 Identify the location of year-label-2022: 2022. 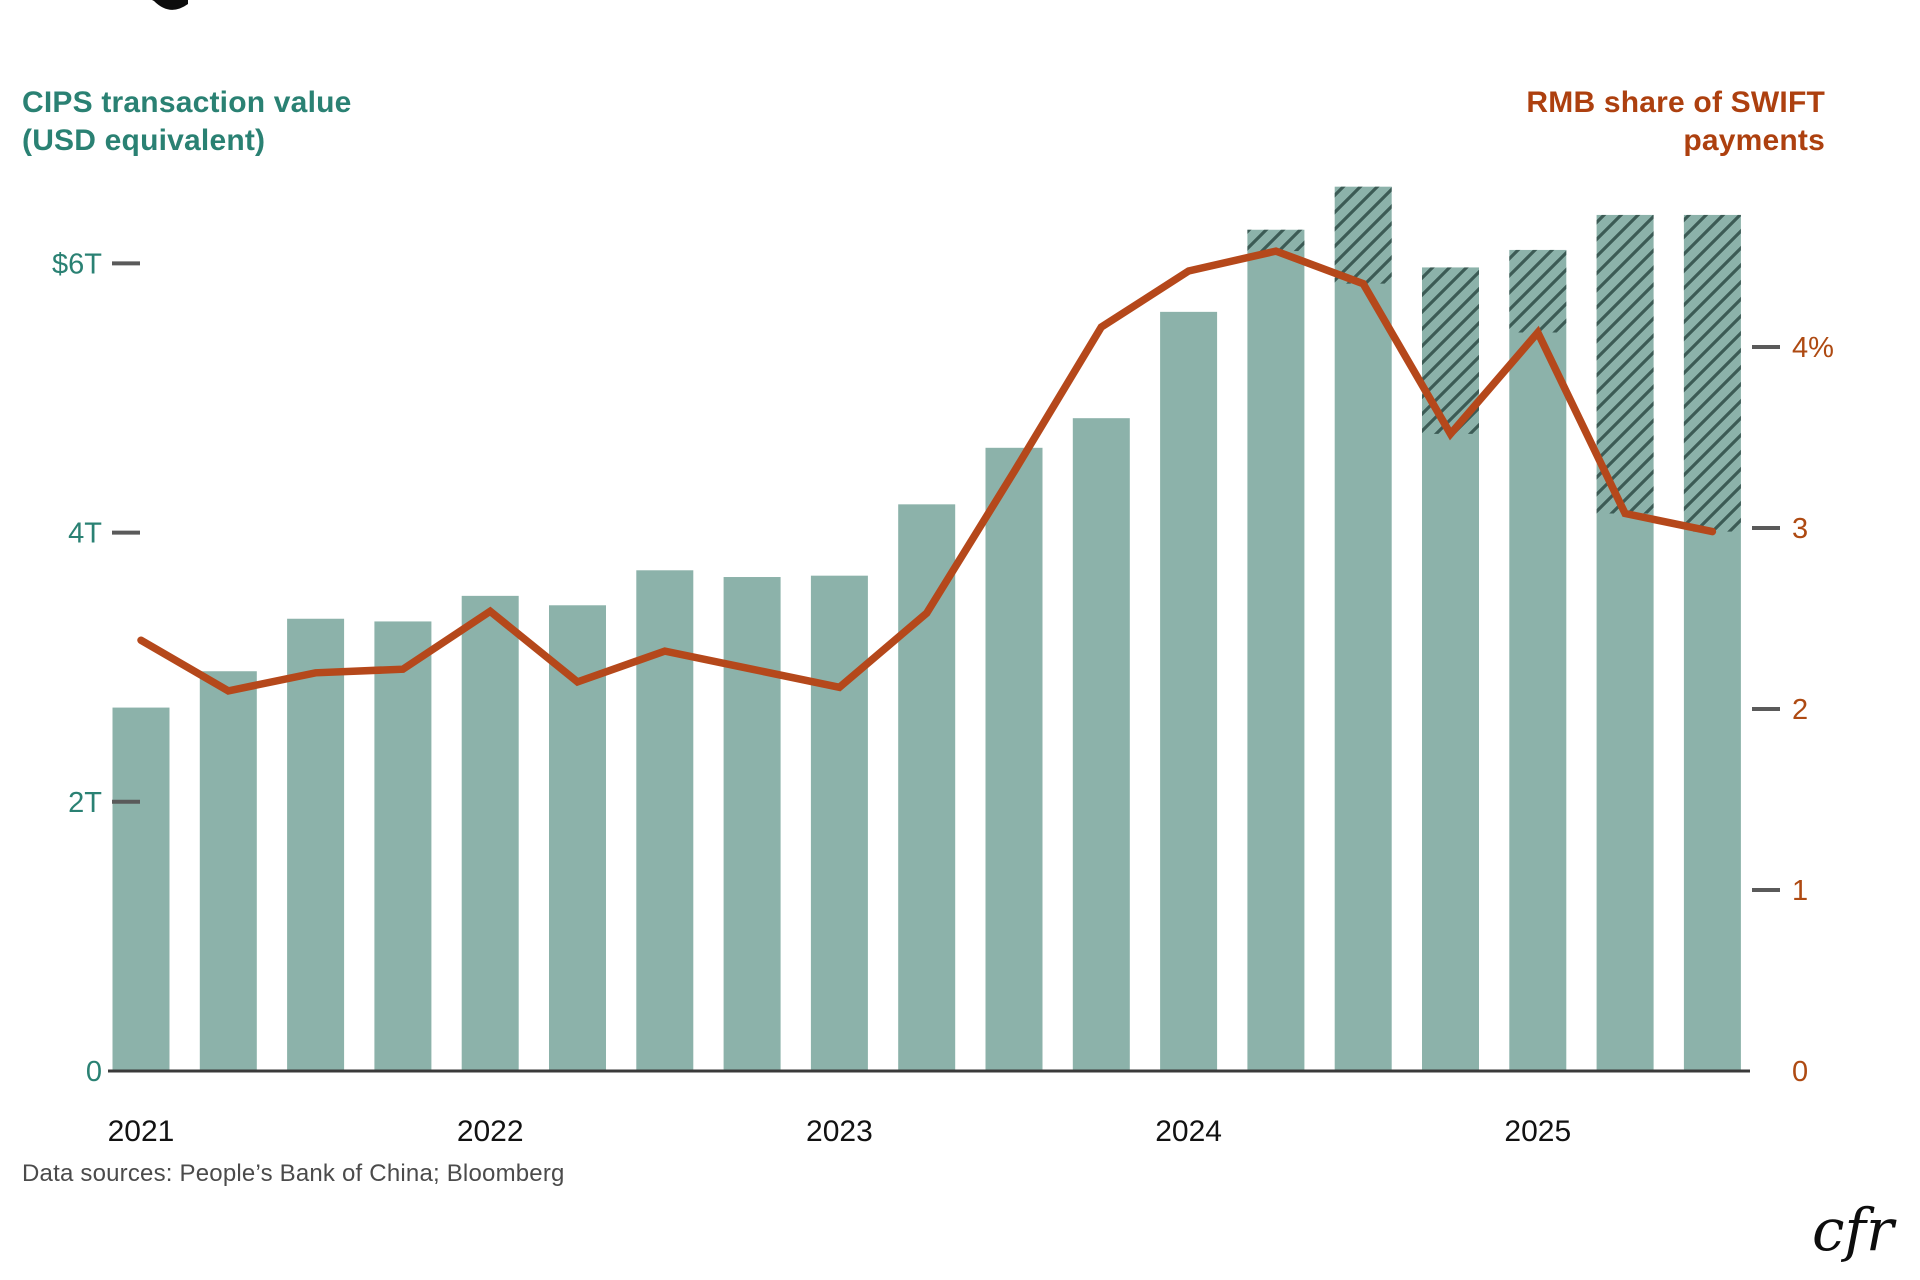
(490, 1131).